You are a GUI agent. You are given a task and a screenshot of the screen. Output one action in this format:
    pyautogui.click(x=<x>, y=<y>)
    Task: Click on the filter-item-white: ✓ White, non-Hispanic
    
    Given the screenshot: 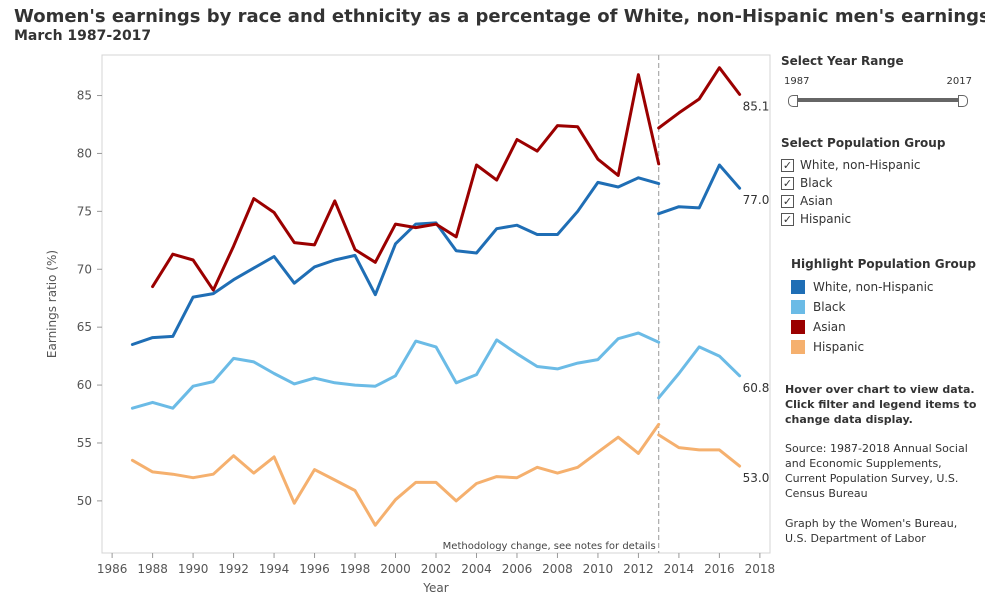 What is the action you would take?
    pyautogui.click(x=863, y=165)
    